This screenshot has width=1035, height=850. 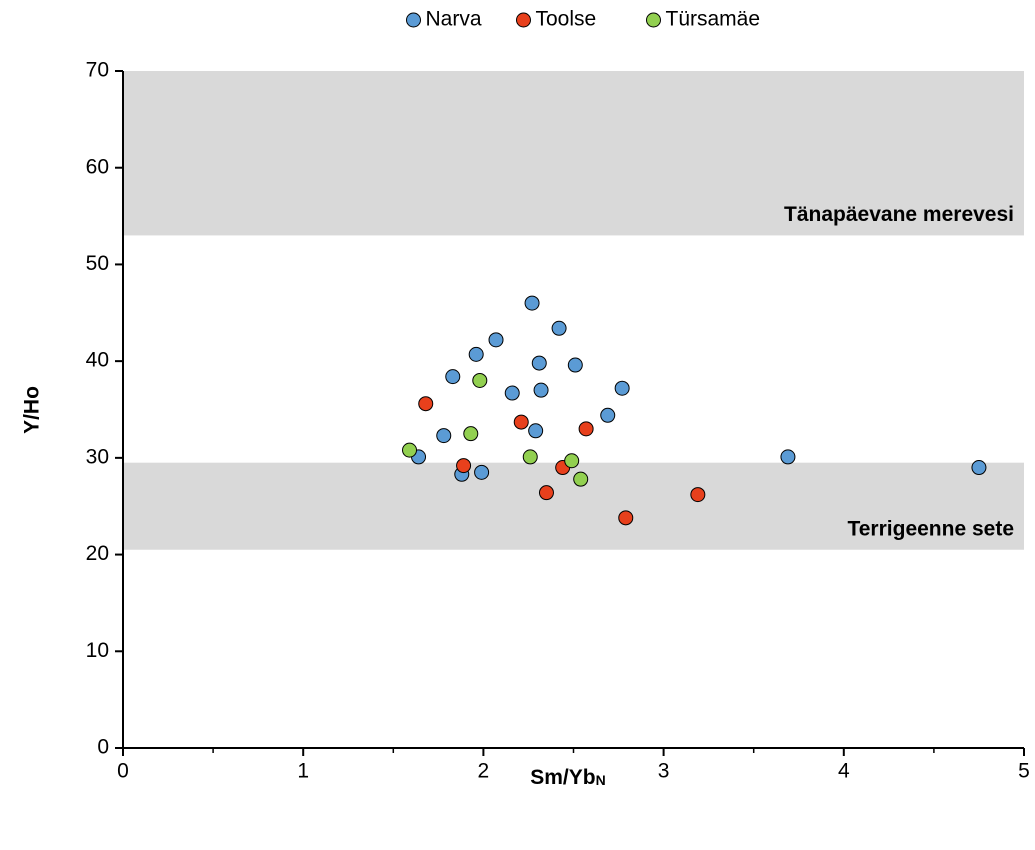 What do you see at coordinates (566, 19) in the screenshot?
I see `legend-label: Toolse` at bounding box center [566, 19].